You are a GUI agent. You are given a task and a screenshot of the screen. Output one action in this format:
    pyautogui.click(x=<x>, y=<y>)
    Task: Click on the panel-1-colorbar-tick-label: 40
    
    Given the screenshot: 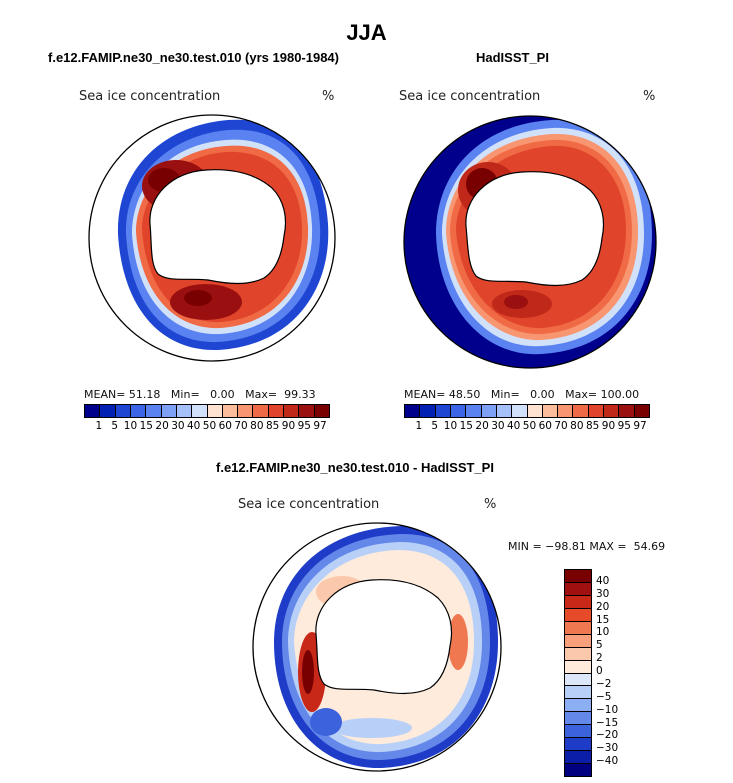 What is the action you would take?
    pyautogui.click(x=193, y=426)
    